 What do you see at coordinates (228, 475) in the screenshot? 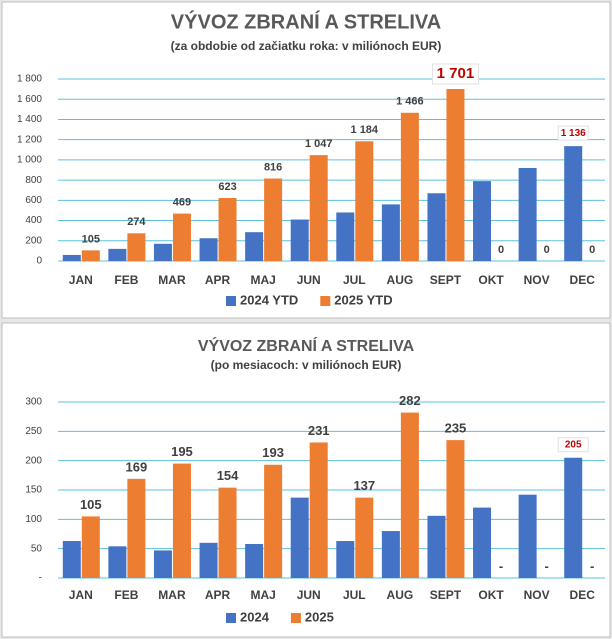
I see `data-label: 154` at bounding box center [228, 475].